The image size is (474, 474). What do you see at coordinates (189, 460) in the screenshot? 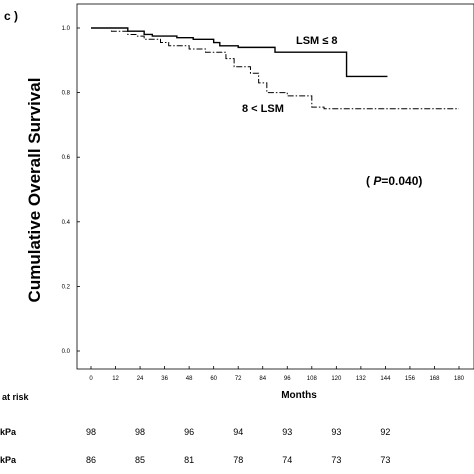
I see `risk-cell: 81` at bounding box center [189, 460].